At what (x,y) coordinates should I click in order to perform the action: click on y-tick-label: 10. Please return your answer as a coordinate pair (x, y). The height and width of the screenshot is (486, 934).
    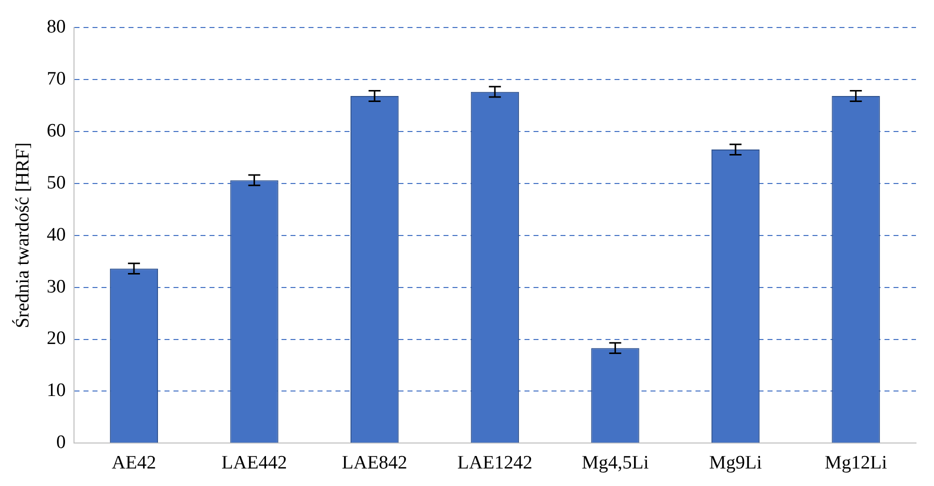
    Looking at the image, I should click on (56, 391).